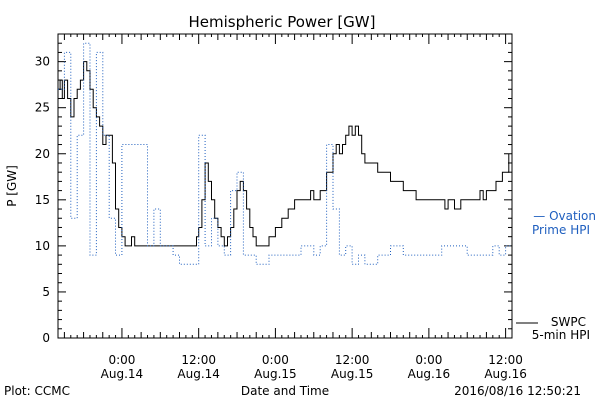 The height and width of the screenshot is (400, 600). What do you see at coordinates (564, 216) in the screenshot?
I see `legend-ovation-line1: — Ovation` at bounding box center [564, 216].